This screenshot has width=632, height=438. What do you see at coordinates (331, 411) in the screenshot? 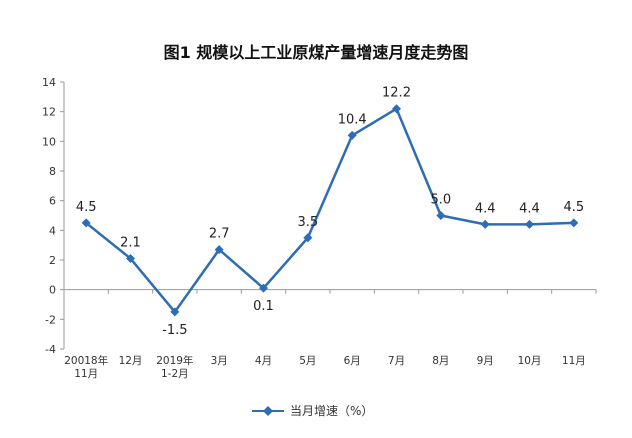
I see `legend-label: 当月增速（%）` at bounding box center [331, 411].